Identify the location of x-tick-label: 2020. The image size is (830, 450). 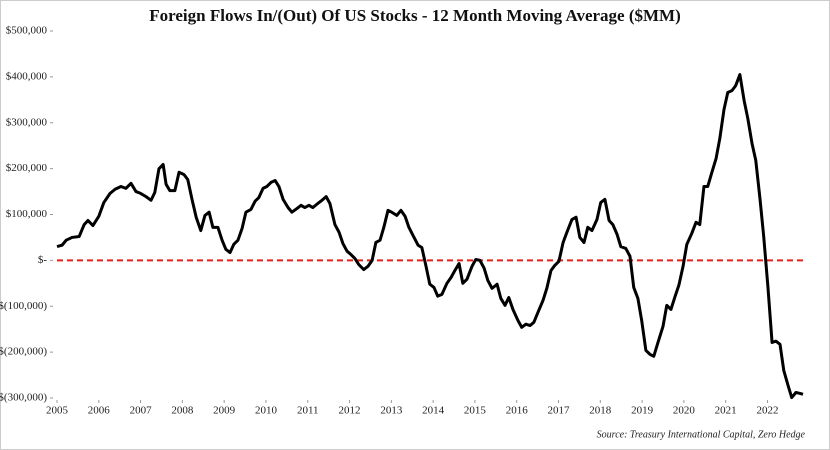
(684, 411).